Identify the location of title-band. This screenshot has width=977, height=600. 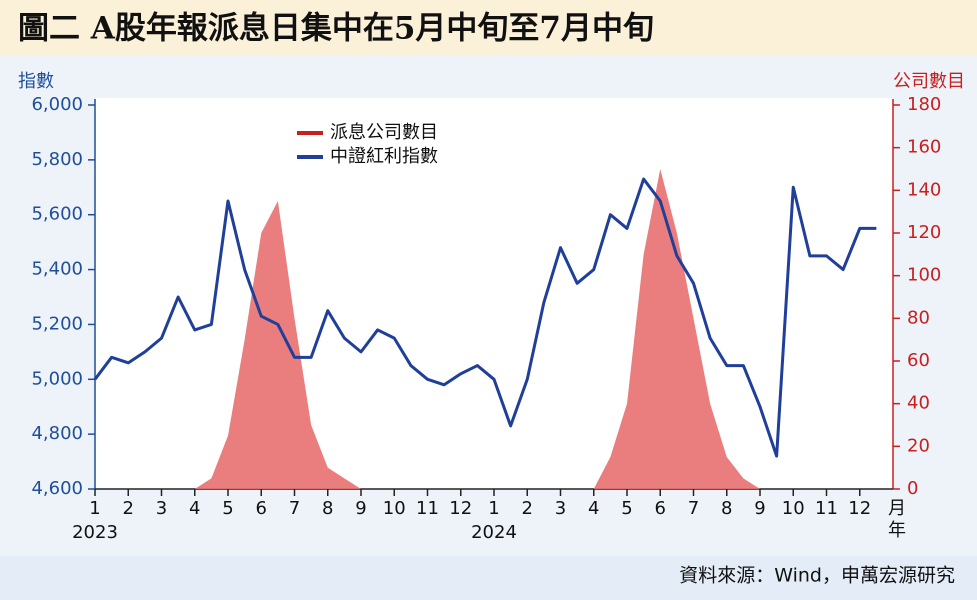
(488, 28).